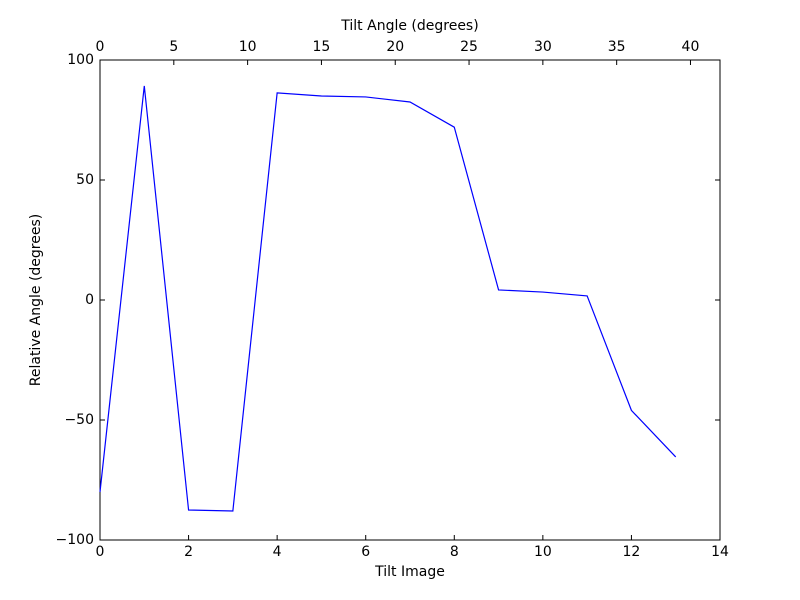  I want to click on y-axis-label: Relative Angle (degrees), so click(36, 300).